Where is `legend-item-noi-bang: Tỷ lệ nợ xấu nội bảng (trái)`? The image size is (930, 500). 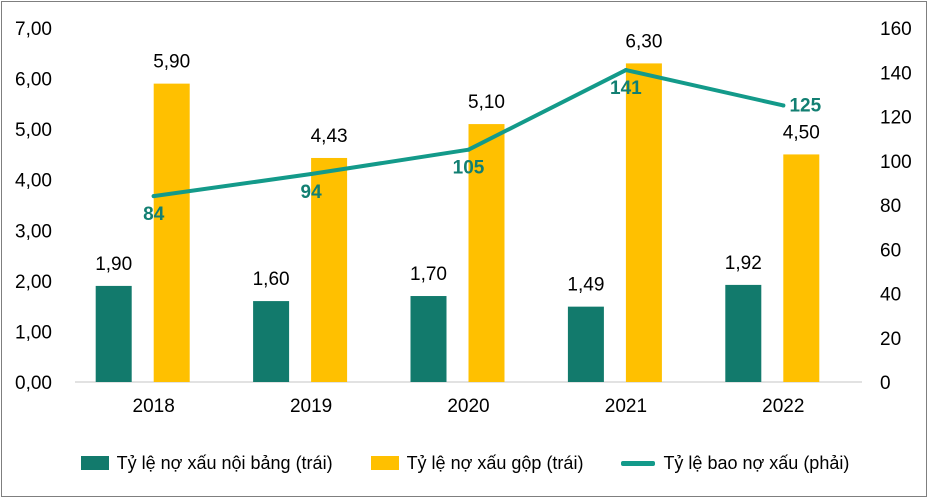 legend-item-noi-bang: Tỷ lệ nợ xấu nội bảng (trái) is located at coordinates (206, 463).